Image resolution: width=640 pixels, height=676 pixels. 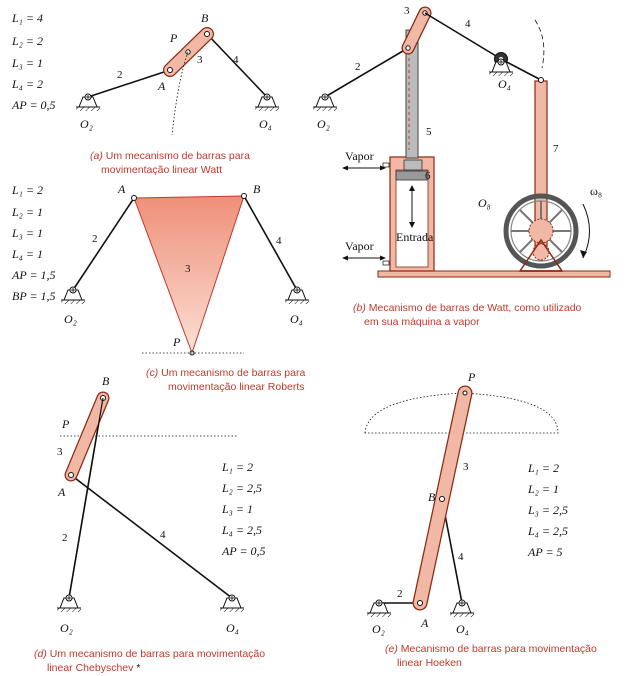 What do you see at coordinates (237, 509) in the screenshot?
I see `chebyschev-param: L₃ = 1` at bounding box center [237, 509].